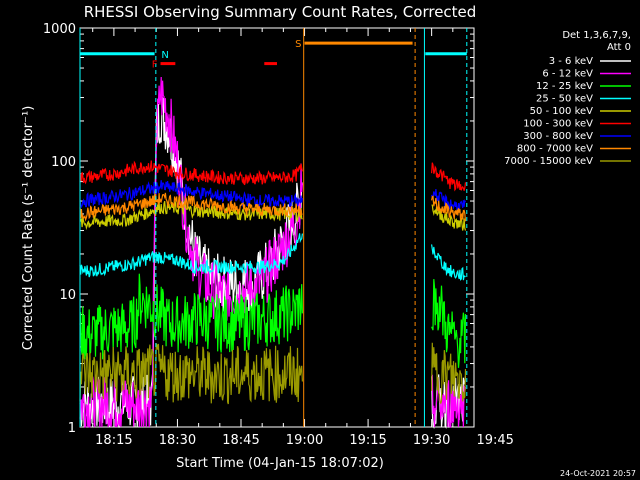  What do you see at coordinates (564, 99) in the screenshot?
I see `legend-entry-label: 25 - 50 keV` at bounding box center [564, 99].